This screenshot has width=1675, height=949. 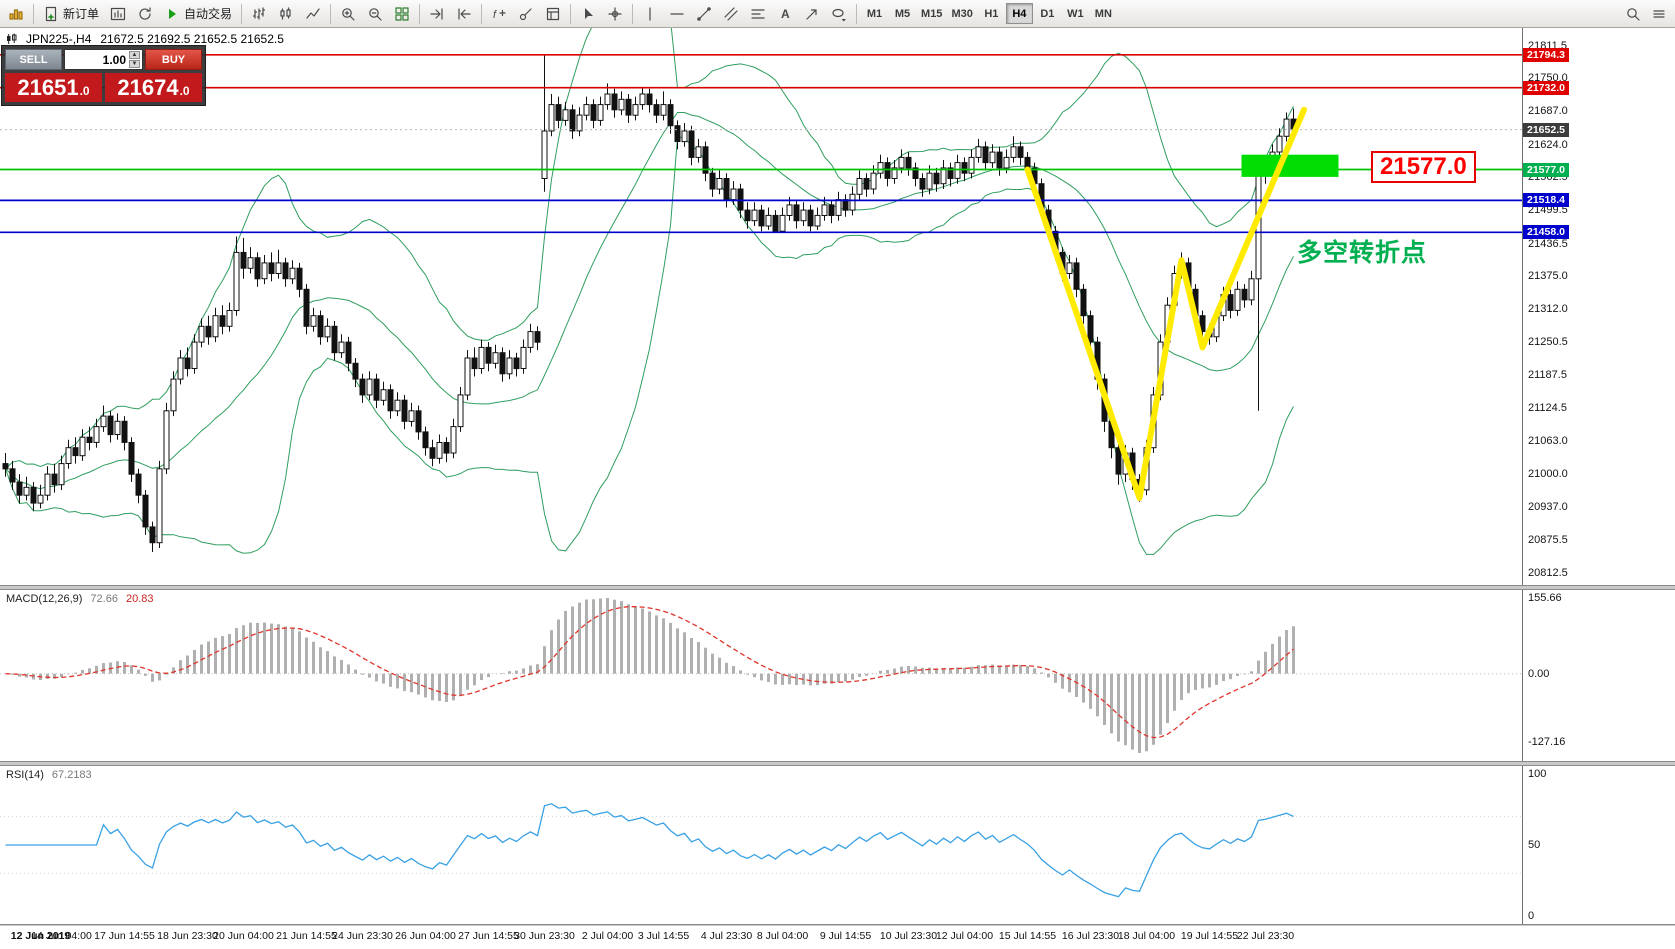 I want to click on new-order-label: 新订单, so click(x=81, y=14).